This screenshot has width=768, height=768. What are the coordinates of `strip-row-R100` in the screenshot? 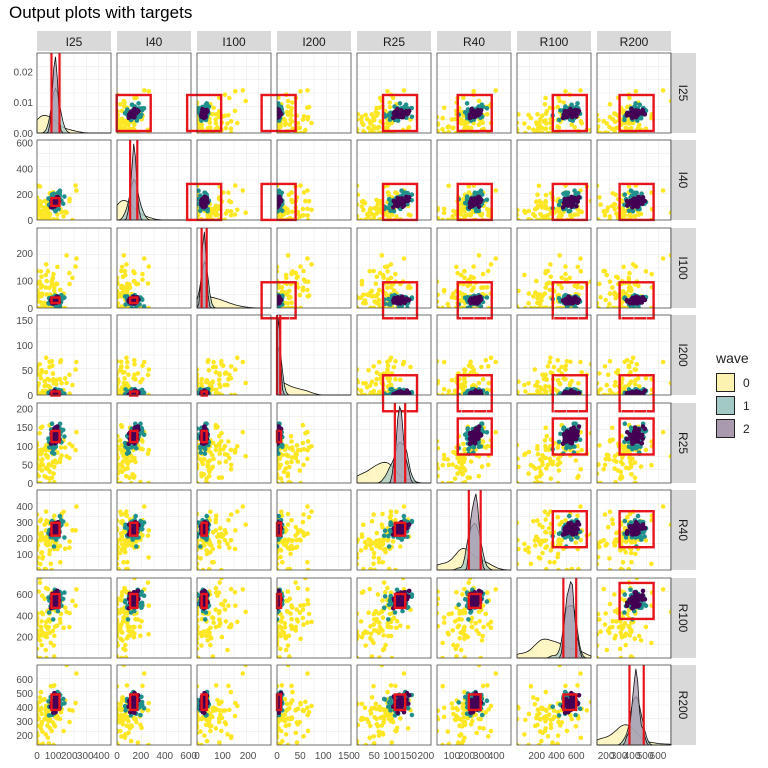 It's located at (683, 618).